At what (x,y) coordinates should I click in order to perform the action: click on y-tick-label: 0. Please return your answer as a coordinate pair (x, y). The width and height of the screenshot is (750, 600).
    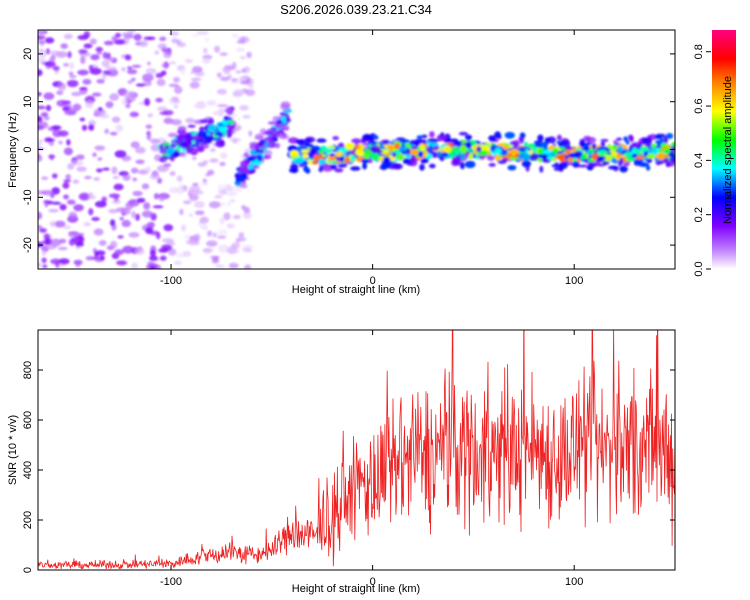
    Looking at the image, I should click on (28, 570).